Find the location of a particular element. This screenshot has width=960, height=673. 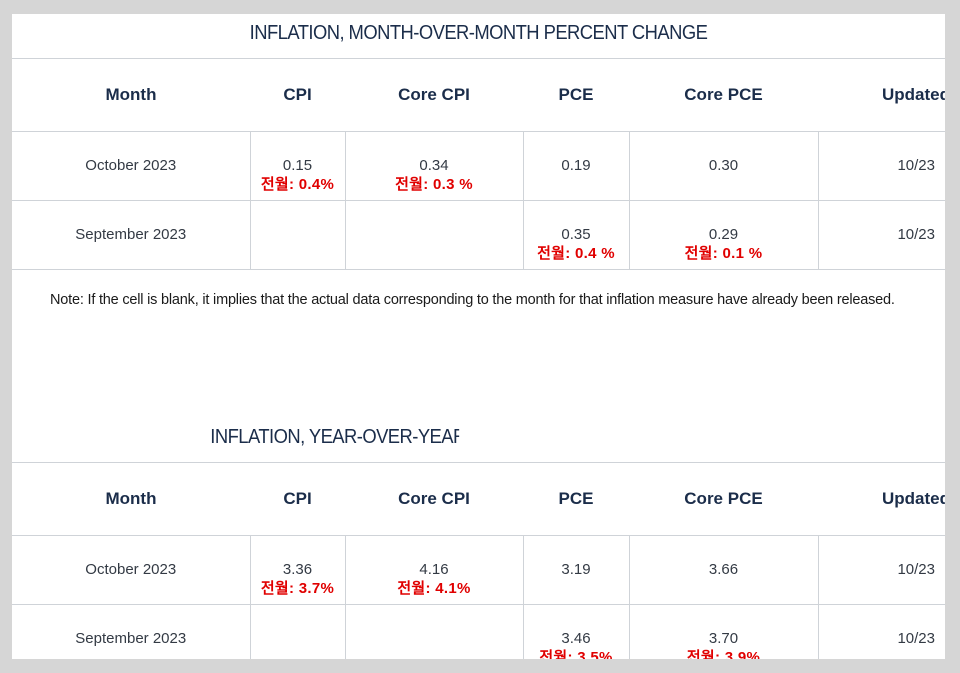

pce-cell: 0.35 전월: 0.4 % is located at coordinates (575, 235).